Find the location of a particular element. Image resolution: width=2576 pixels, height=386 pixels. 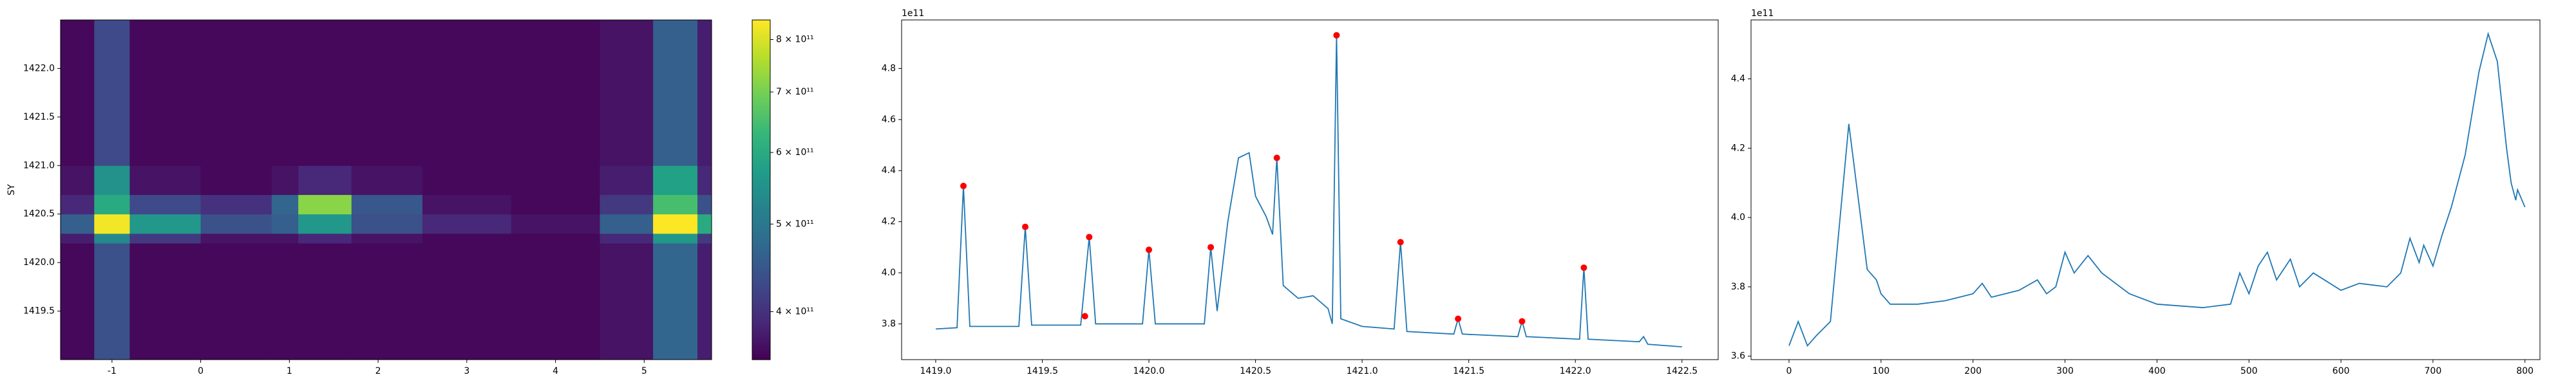

x-tick-label: 1420.5 is located at coordinates (1255, 371).